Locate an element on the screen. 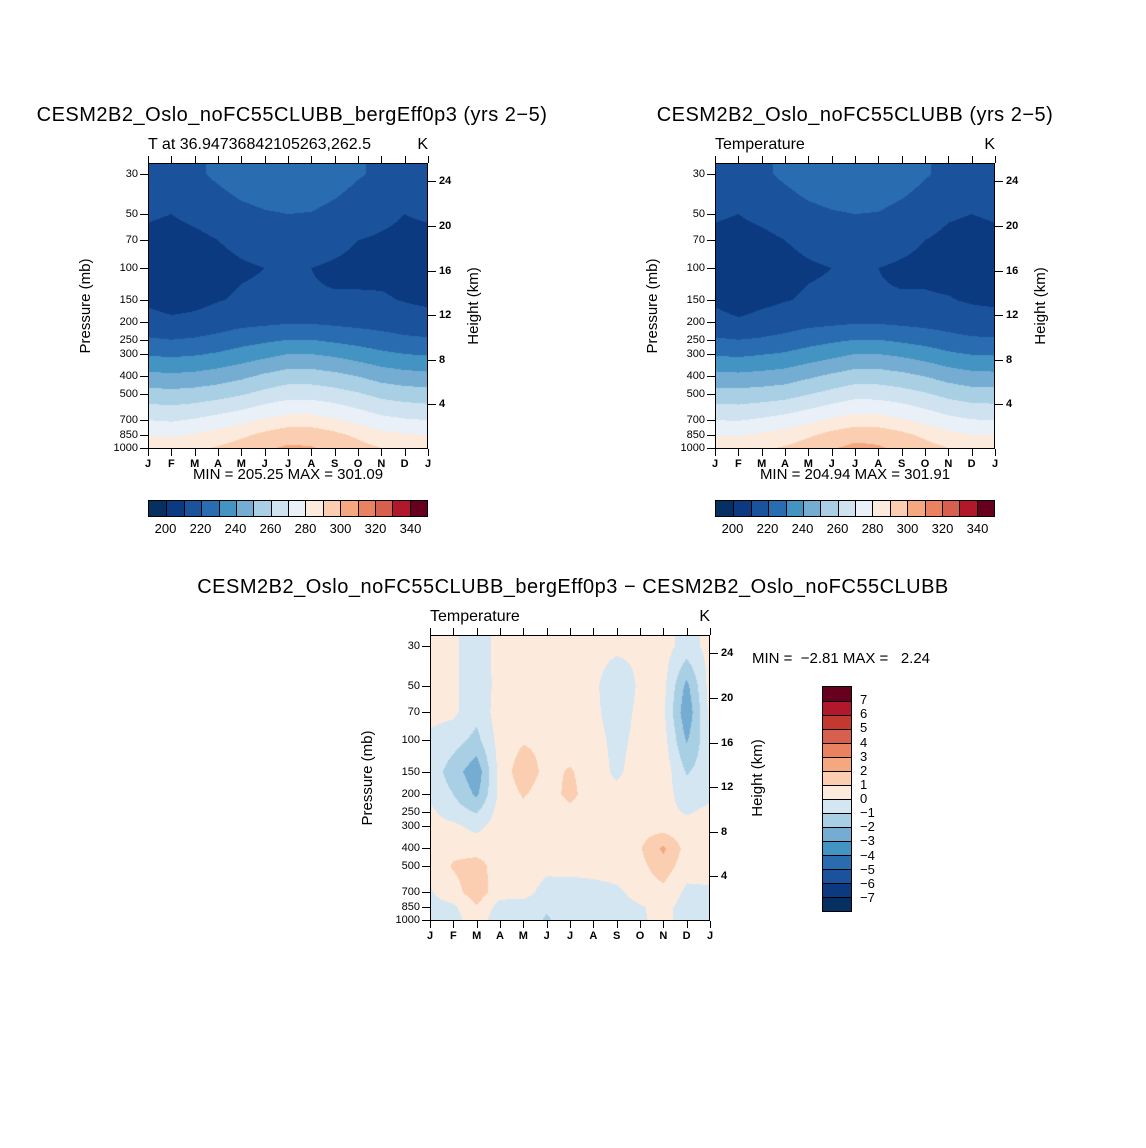  pressure-tick-label: 70 is located at coordinates (131, 240).